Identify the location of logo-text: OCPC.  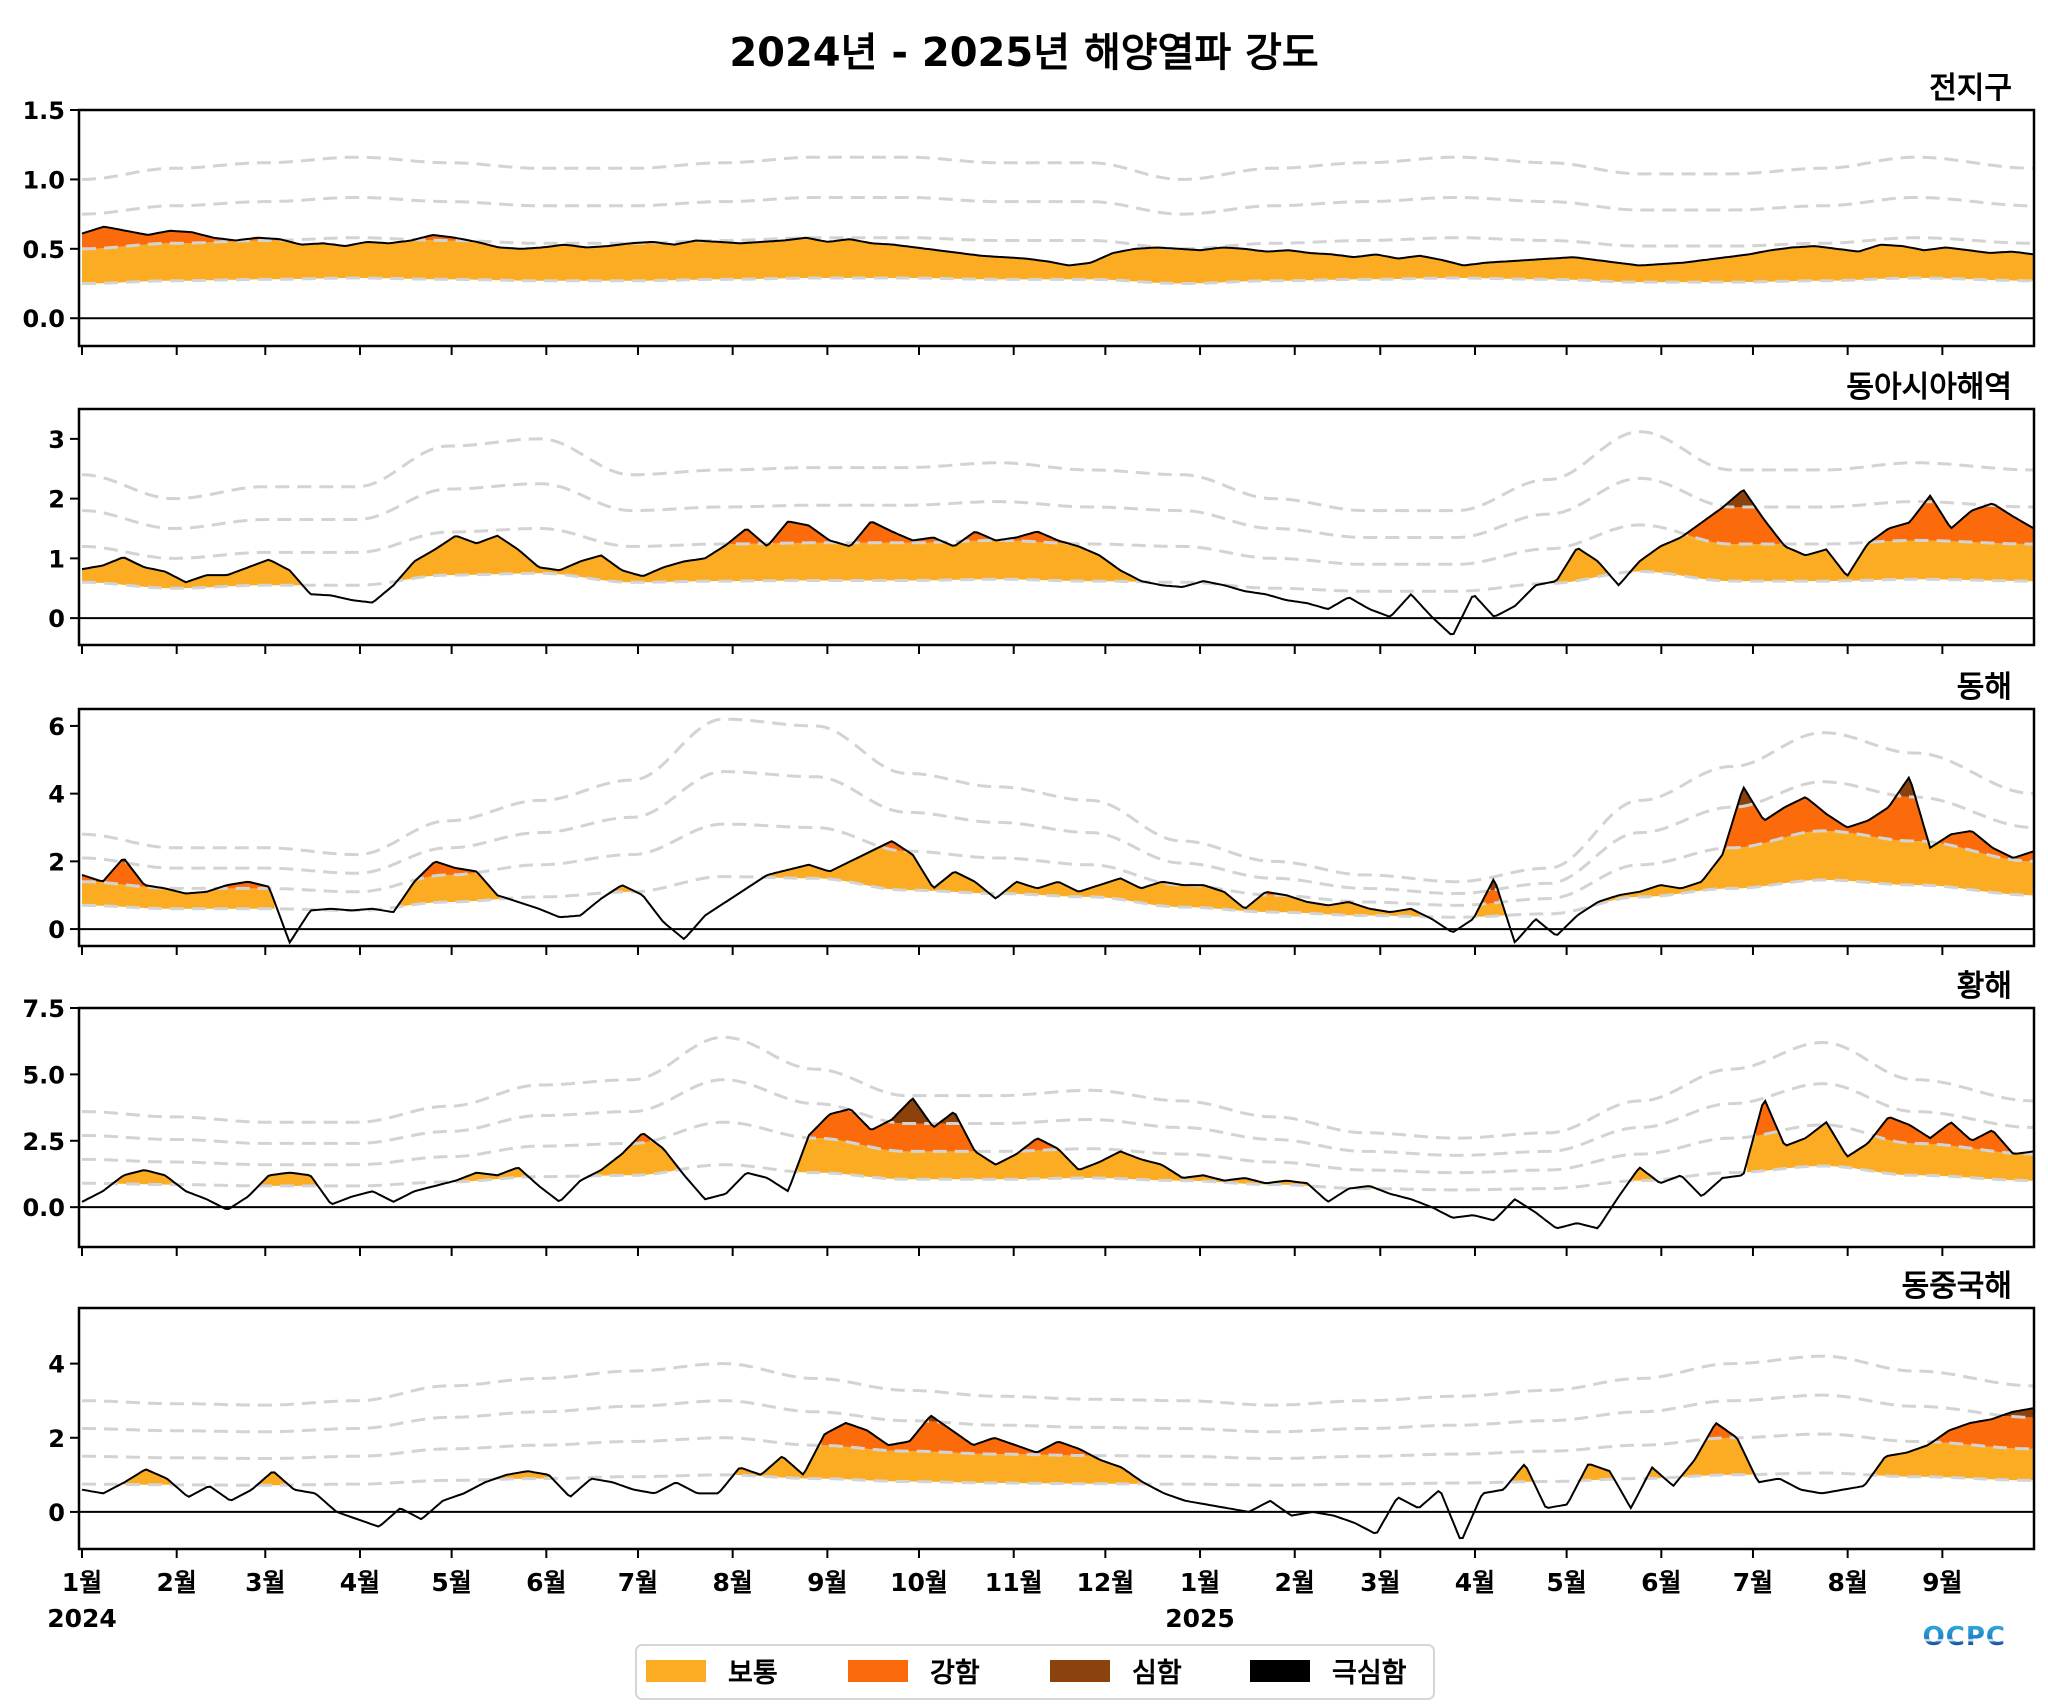
(1964, 1637).